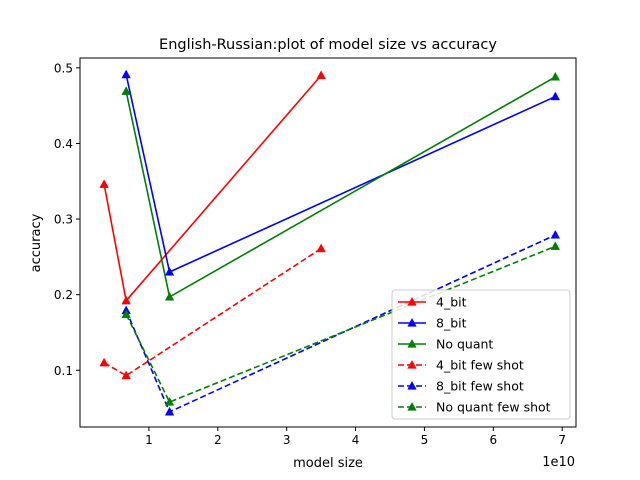  What do you see at coordinates (328, 463) in the screenshot?
I see `x-axis-label: model size` at bounding box center [328, 463].